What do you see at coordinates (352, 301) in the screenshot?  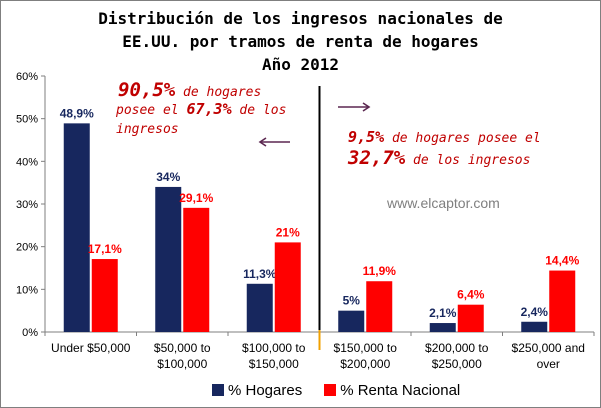 I see `data-label-hogares: 5%` at bounding box center [352, 301].